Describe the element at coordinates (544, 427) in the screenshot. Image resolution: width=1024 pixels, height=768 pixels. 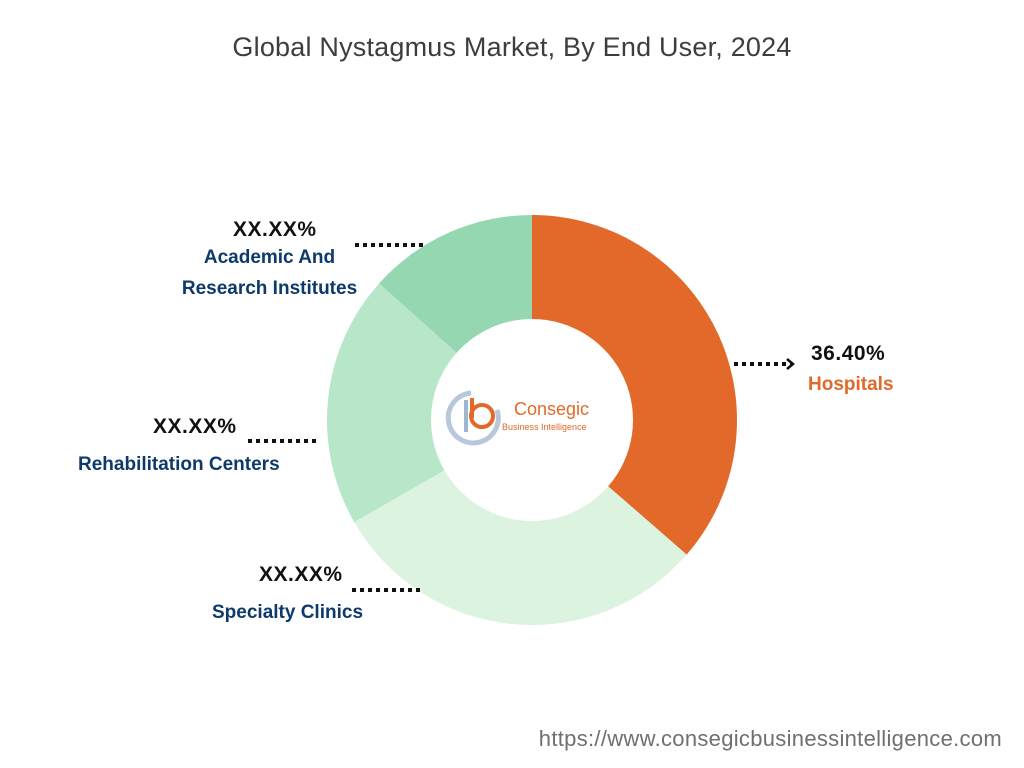
I see `logo-tagline: Business Intelligence` at that location.